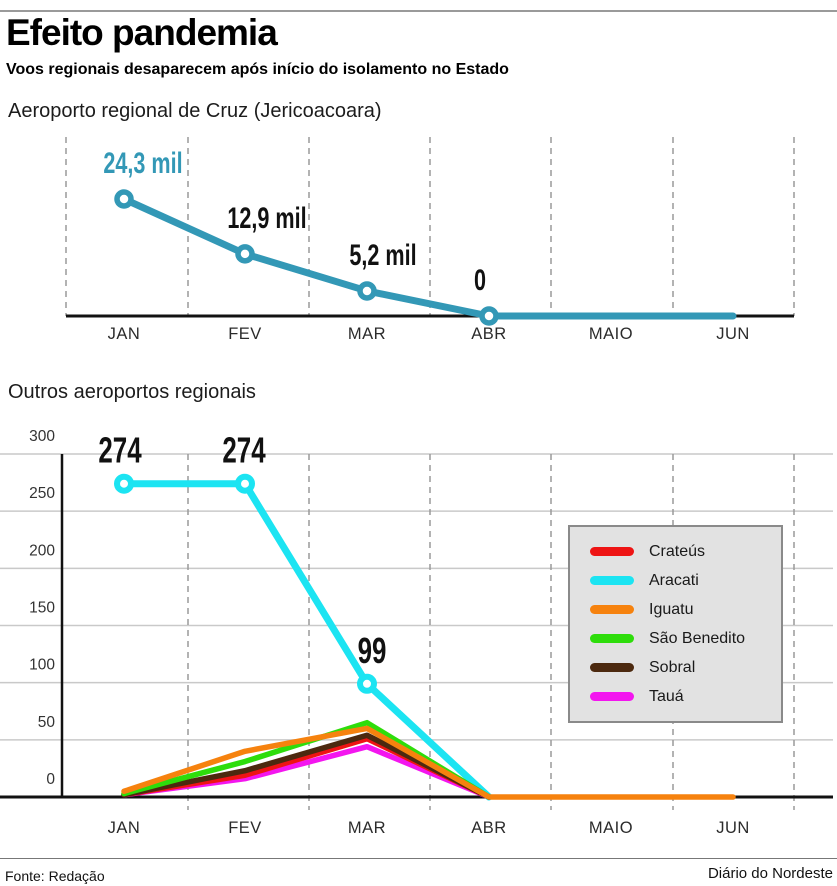  What do you see at coordinates (612, 609) in the screenshot?
I see `iguatu-line-swatch` at bounding box center [612, 609].